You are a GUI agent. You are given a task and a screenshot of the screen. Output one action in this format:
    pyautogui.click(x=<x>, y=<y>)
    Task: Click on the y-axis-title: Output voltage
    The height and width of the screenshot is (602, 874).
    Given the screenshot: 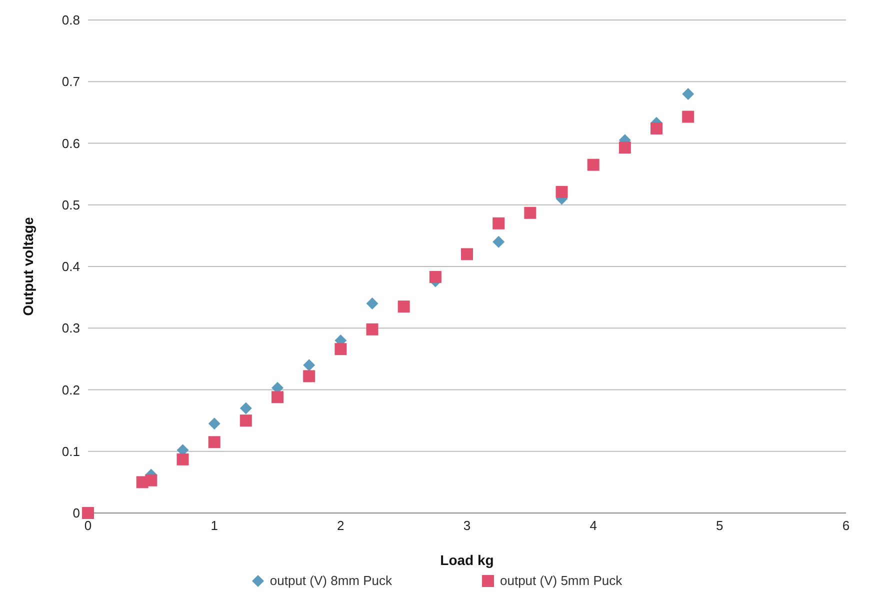 What is the action you would take?
    pyautogui.click(x=28, y=266)
    